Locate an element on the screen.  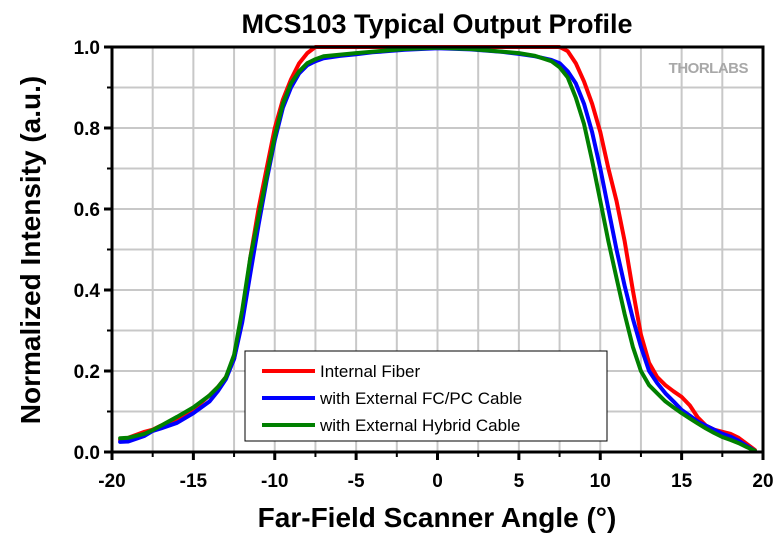
x-tick-labels: -20 -15 -10 -5 0 5 10 15 20 is located at coordinates (435, 481).